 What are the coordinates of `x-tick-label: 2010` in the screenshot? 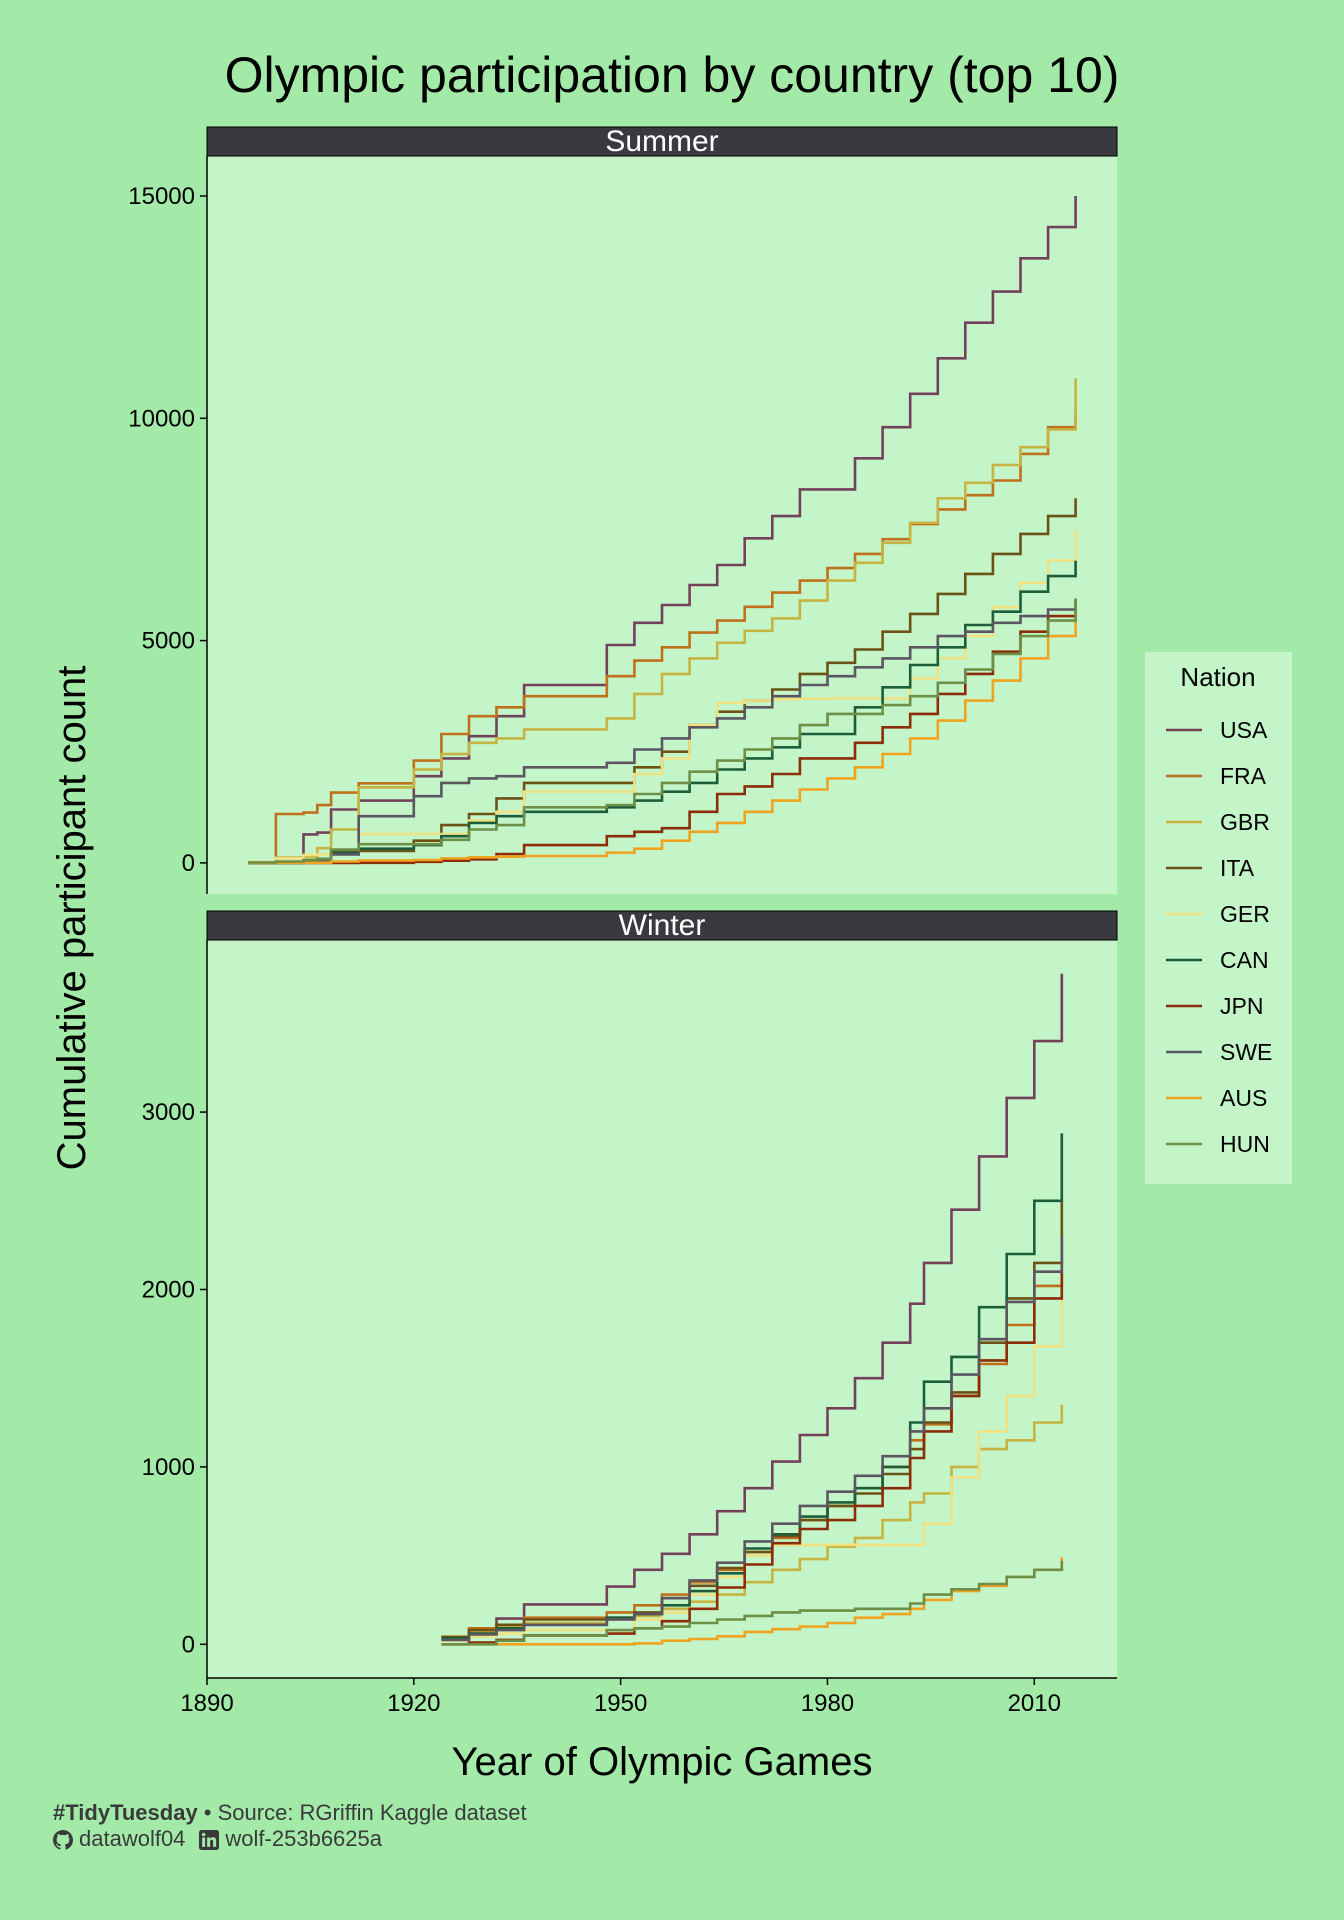 It's located at (1034, 1703).